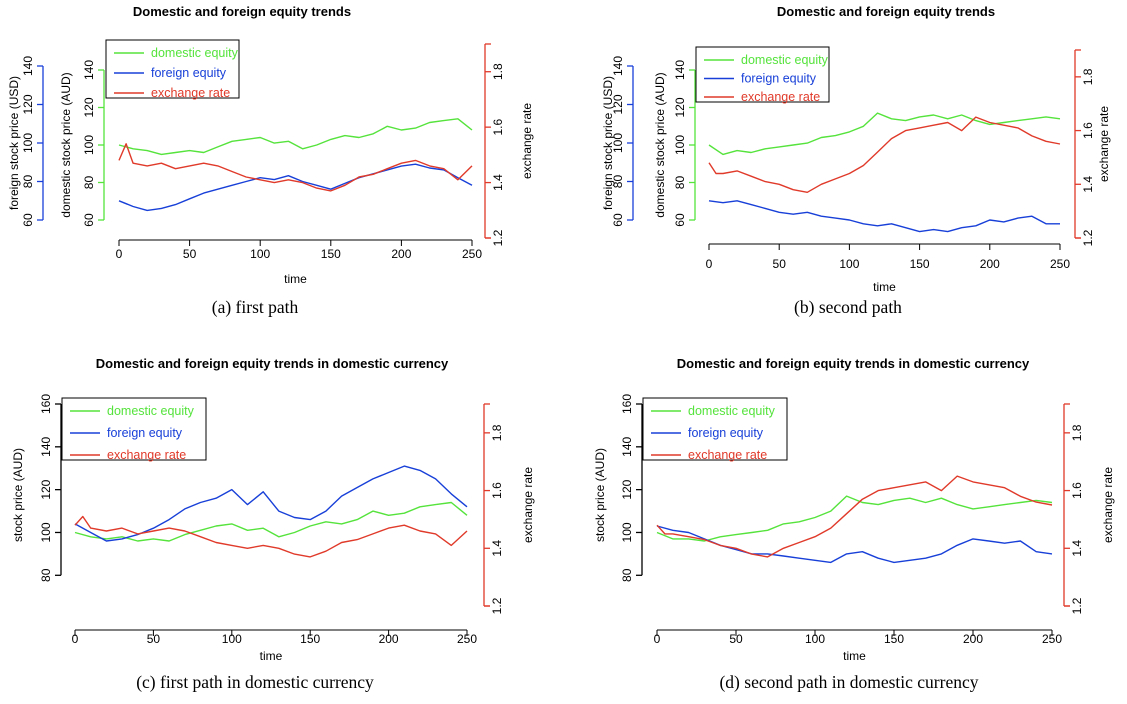 This screenshot has width=1127, height=704. What do you see at coordinates (28, 104) in the screenshot?
I see `foreign-axis-tick-label: 120` at bounding box center [28, 104].